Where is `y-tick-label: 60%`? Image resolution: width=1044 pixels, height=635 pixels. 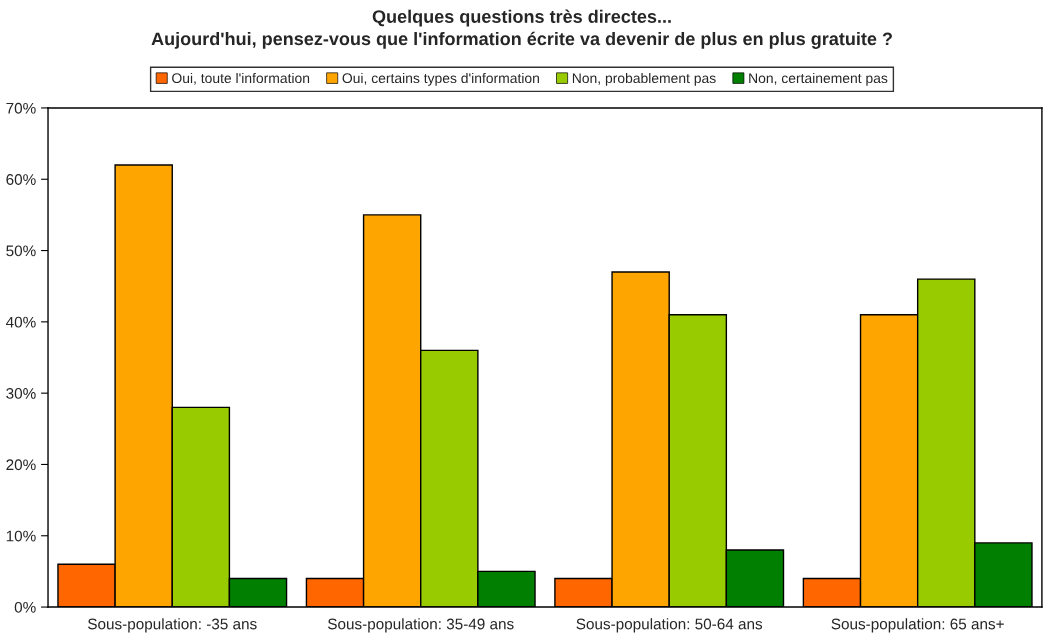
y-tick-label: 60% is located at coordinates (21, 179).